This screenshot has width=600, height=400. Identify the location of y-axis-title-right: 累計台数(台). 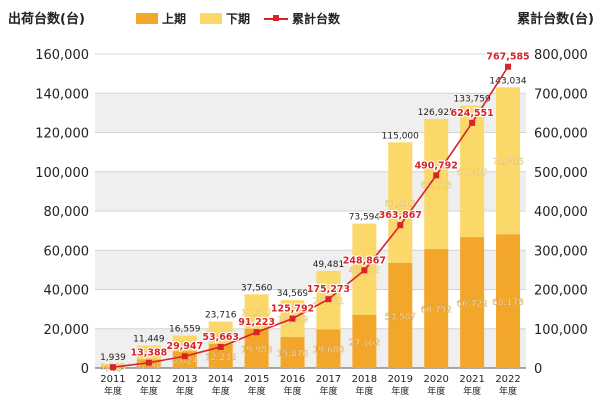
(555, 19).